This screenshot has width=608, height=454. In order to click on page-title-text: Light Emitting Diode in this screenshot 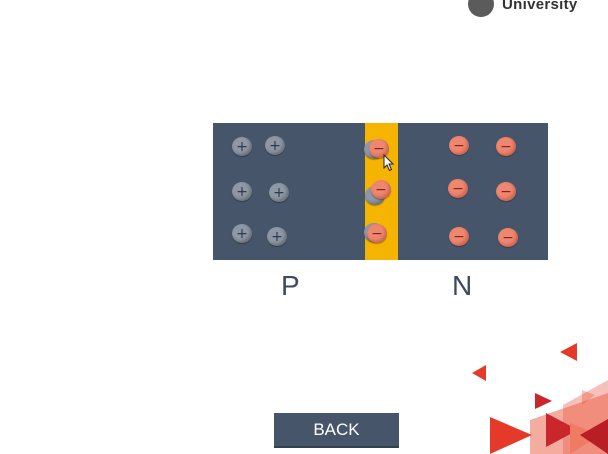, I will do `click(133, 39)`.